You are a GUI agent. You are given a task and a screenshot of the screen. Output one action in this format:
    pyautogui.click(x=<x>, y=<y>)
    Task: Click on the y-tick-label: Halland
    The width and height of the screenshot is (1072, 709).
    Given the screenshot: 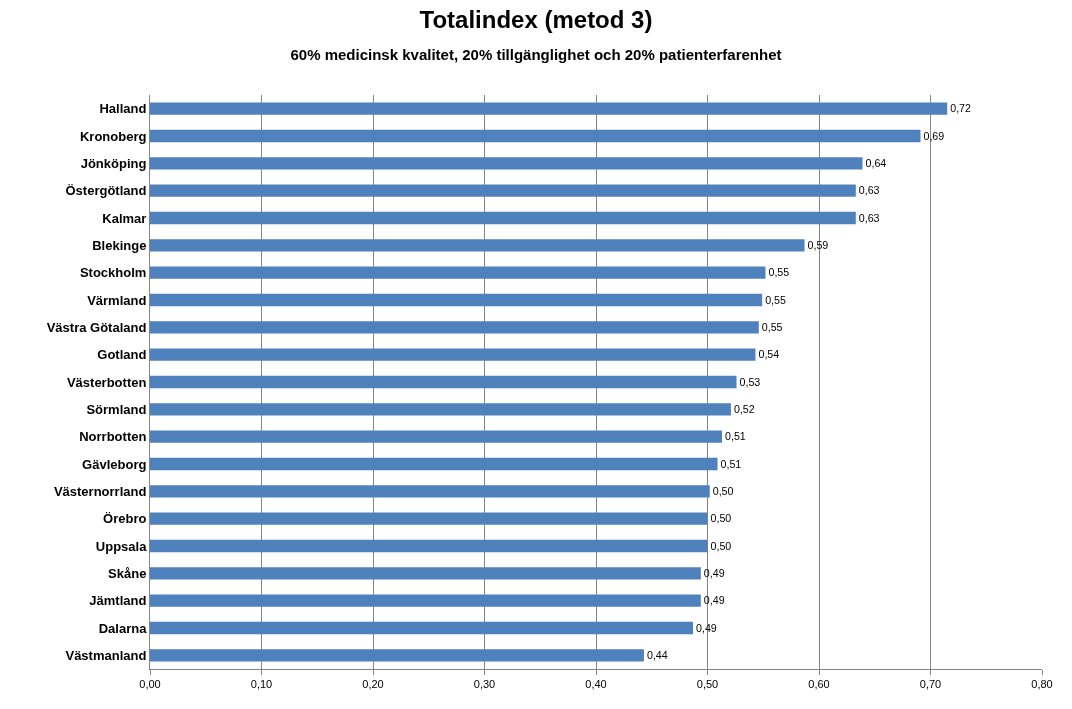 What is the action you would take?
    pyautogui.click(x=123, y=109)
    